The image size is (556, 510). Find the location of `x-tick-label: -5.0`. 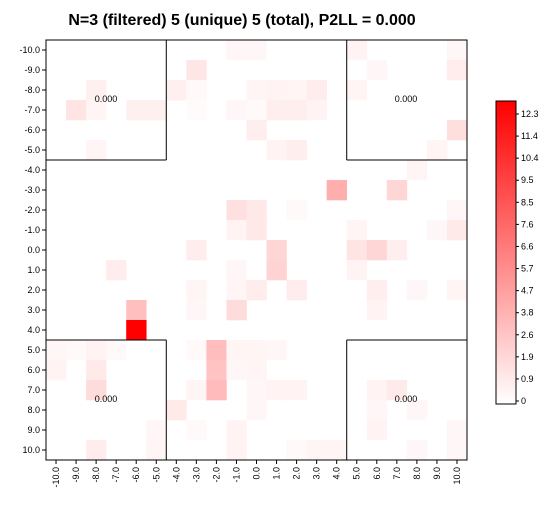

x-tick-label: -5.0 is located at coordinates (156, 475).